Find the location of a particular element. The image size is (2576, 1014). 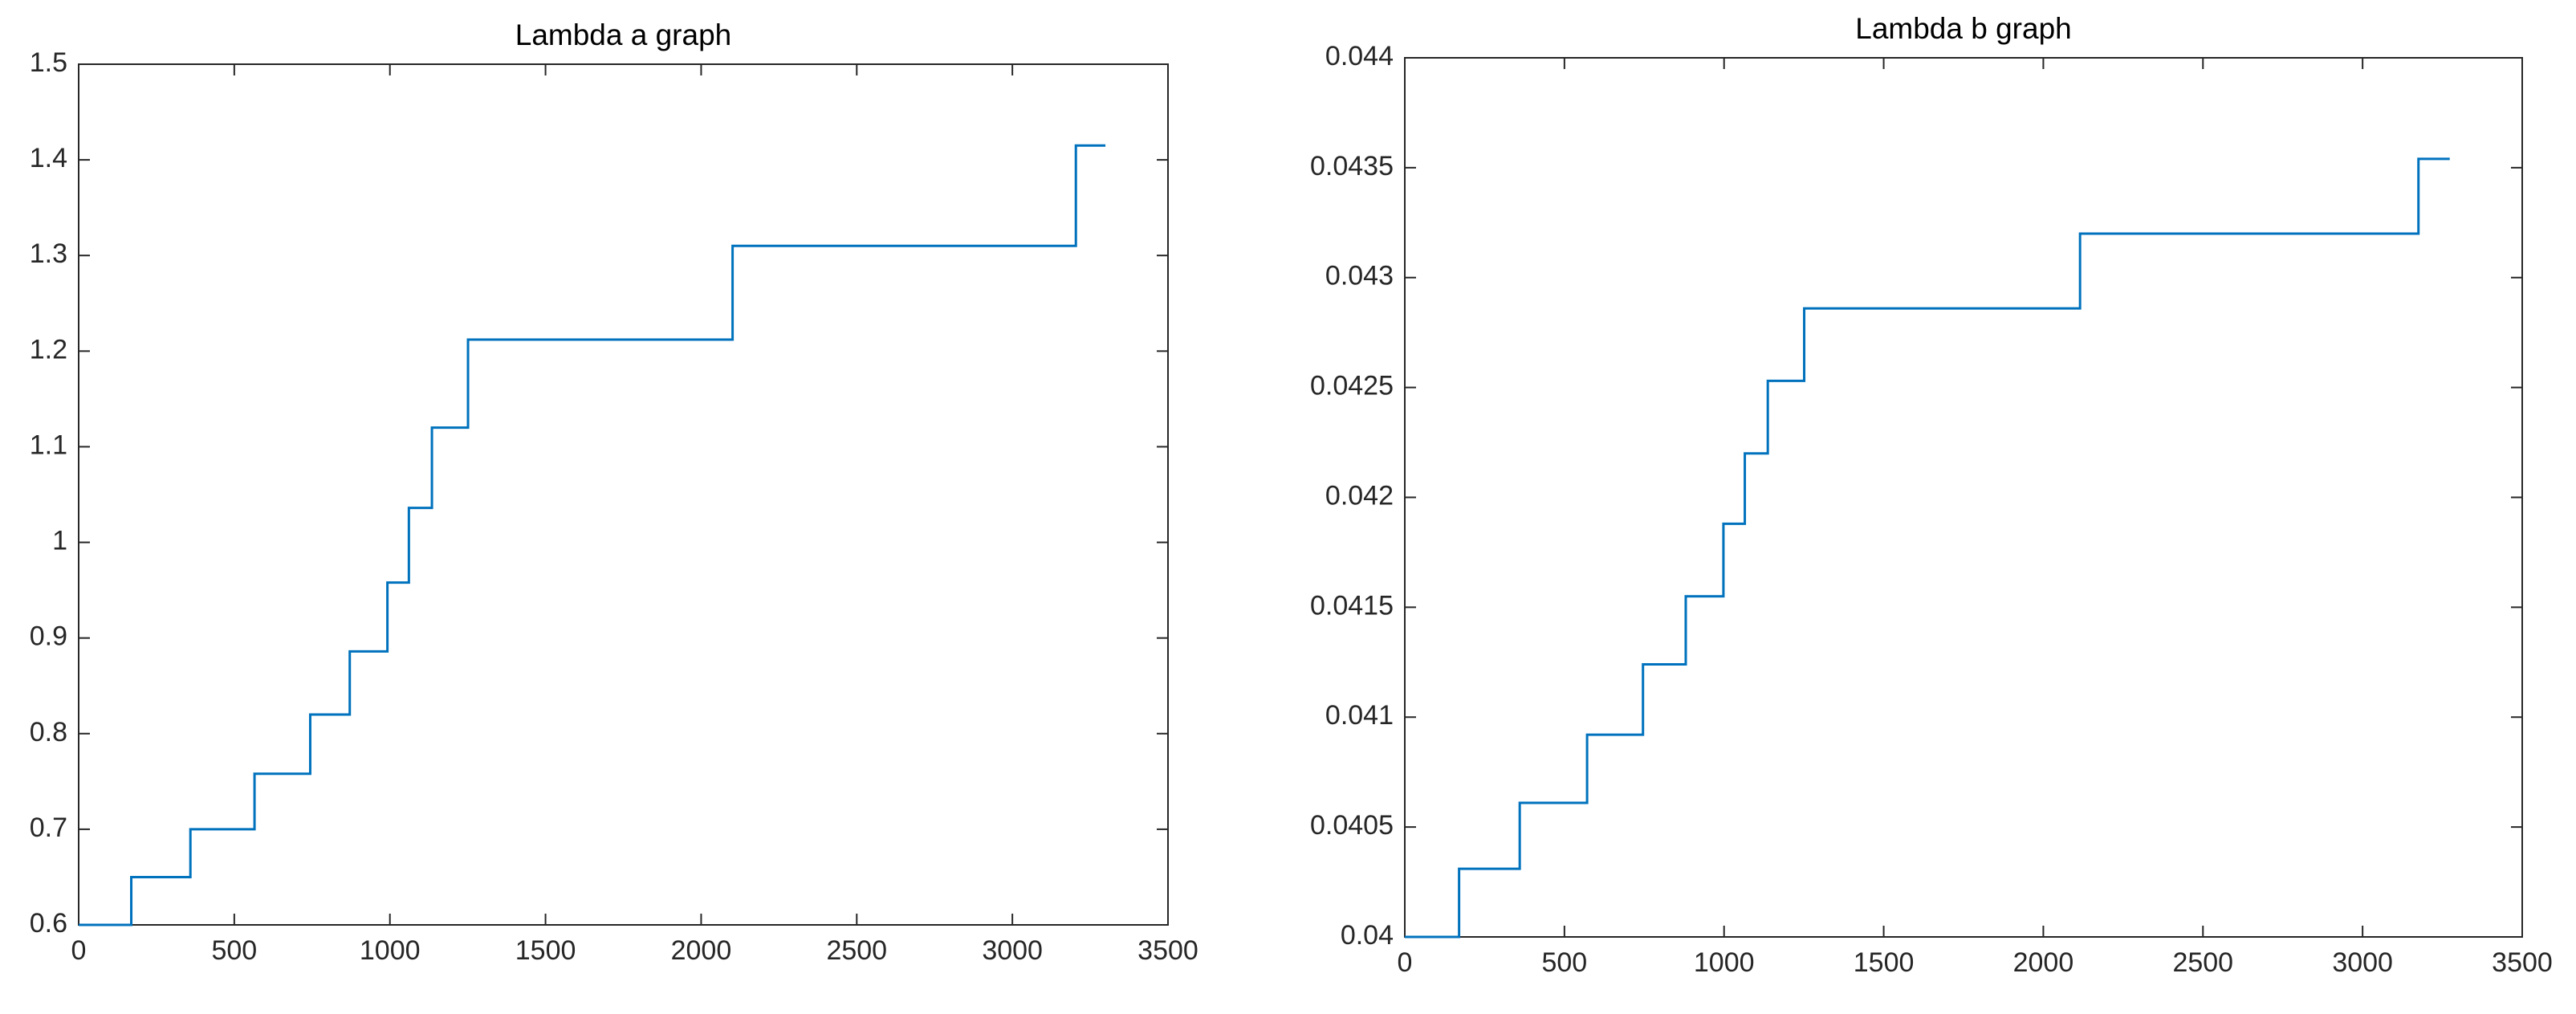

y-tick-label: 0.041 is located at coordinates (1359, 716).